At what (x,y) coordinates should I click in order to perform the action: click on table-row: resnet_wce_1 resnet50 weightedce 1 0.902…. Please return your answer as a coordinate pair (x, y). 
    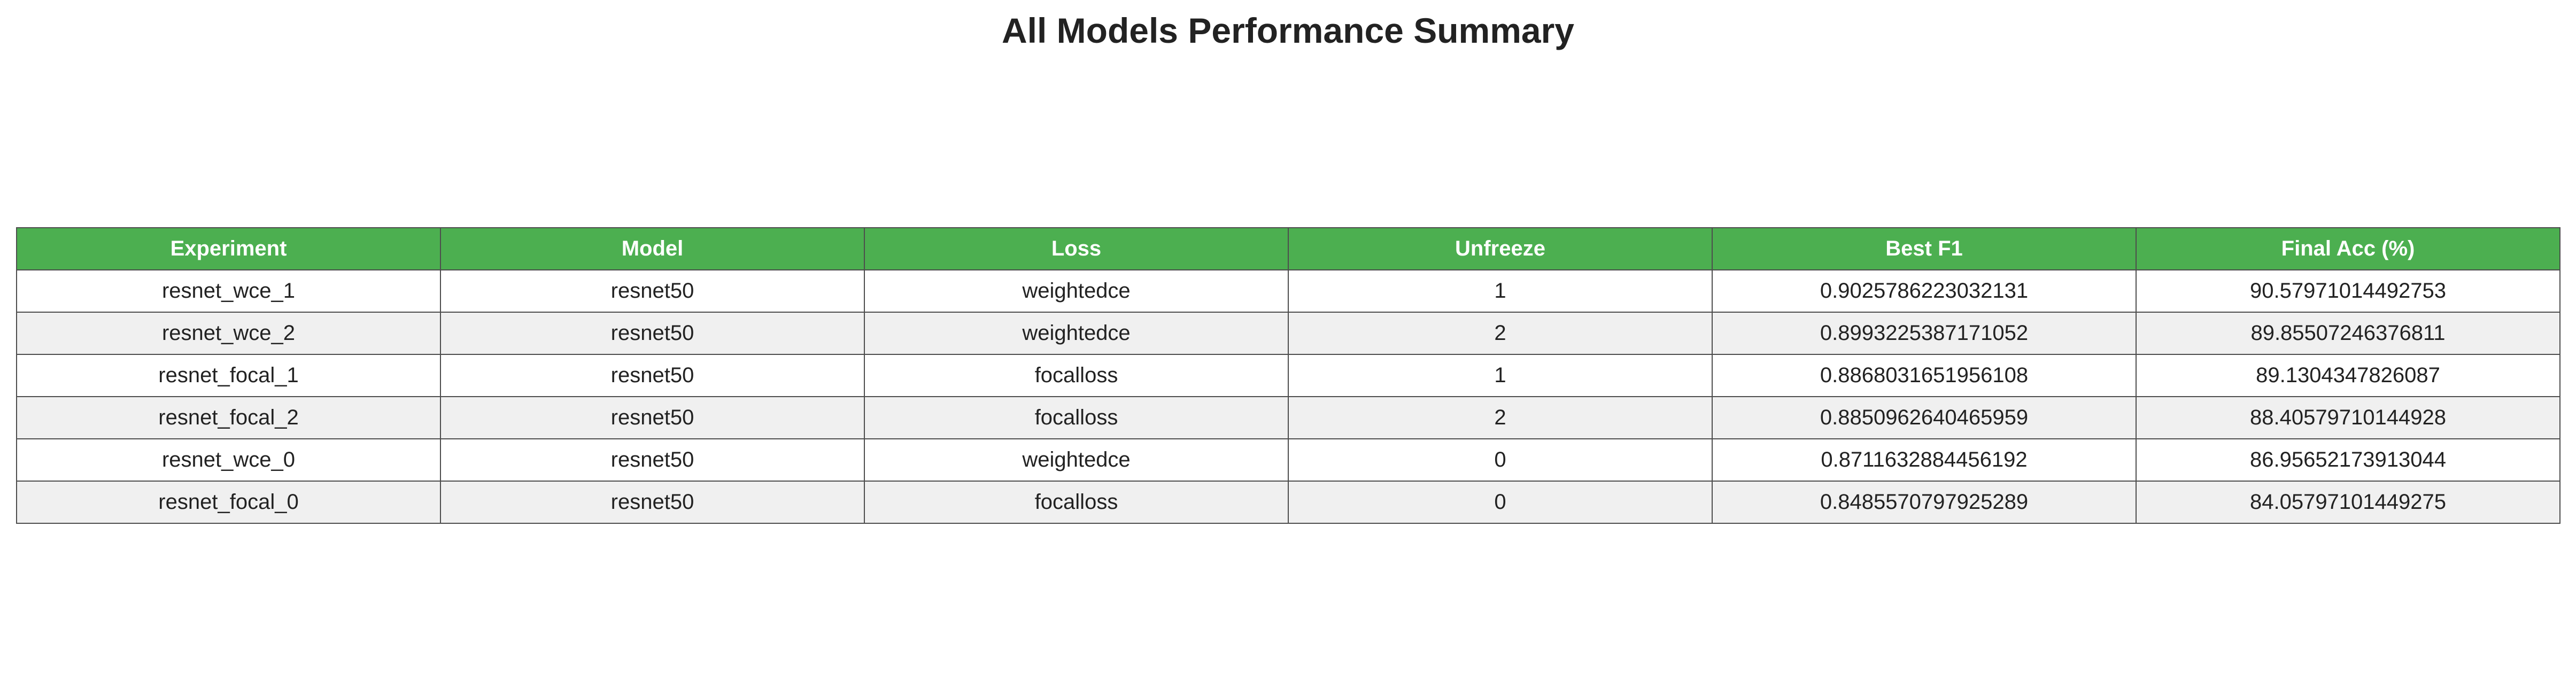
    Looking at the image, I should click on (1288, 291).